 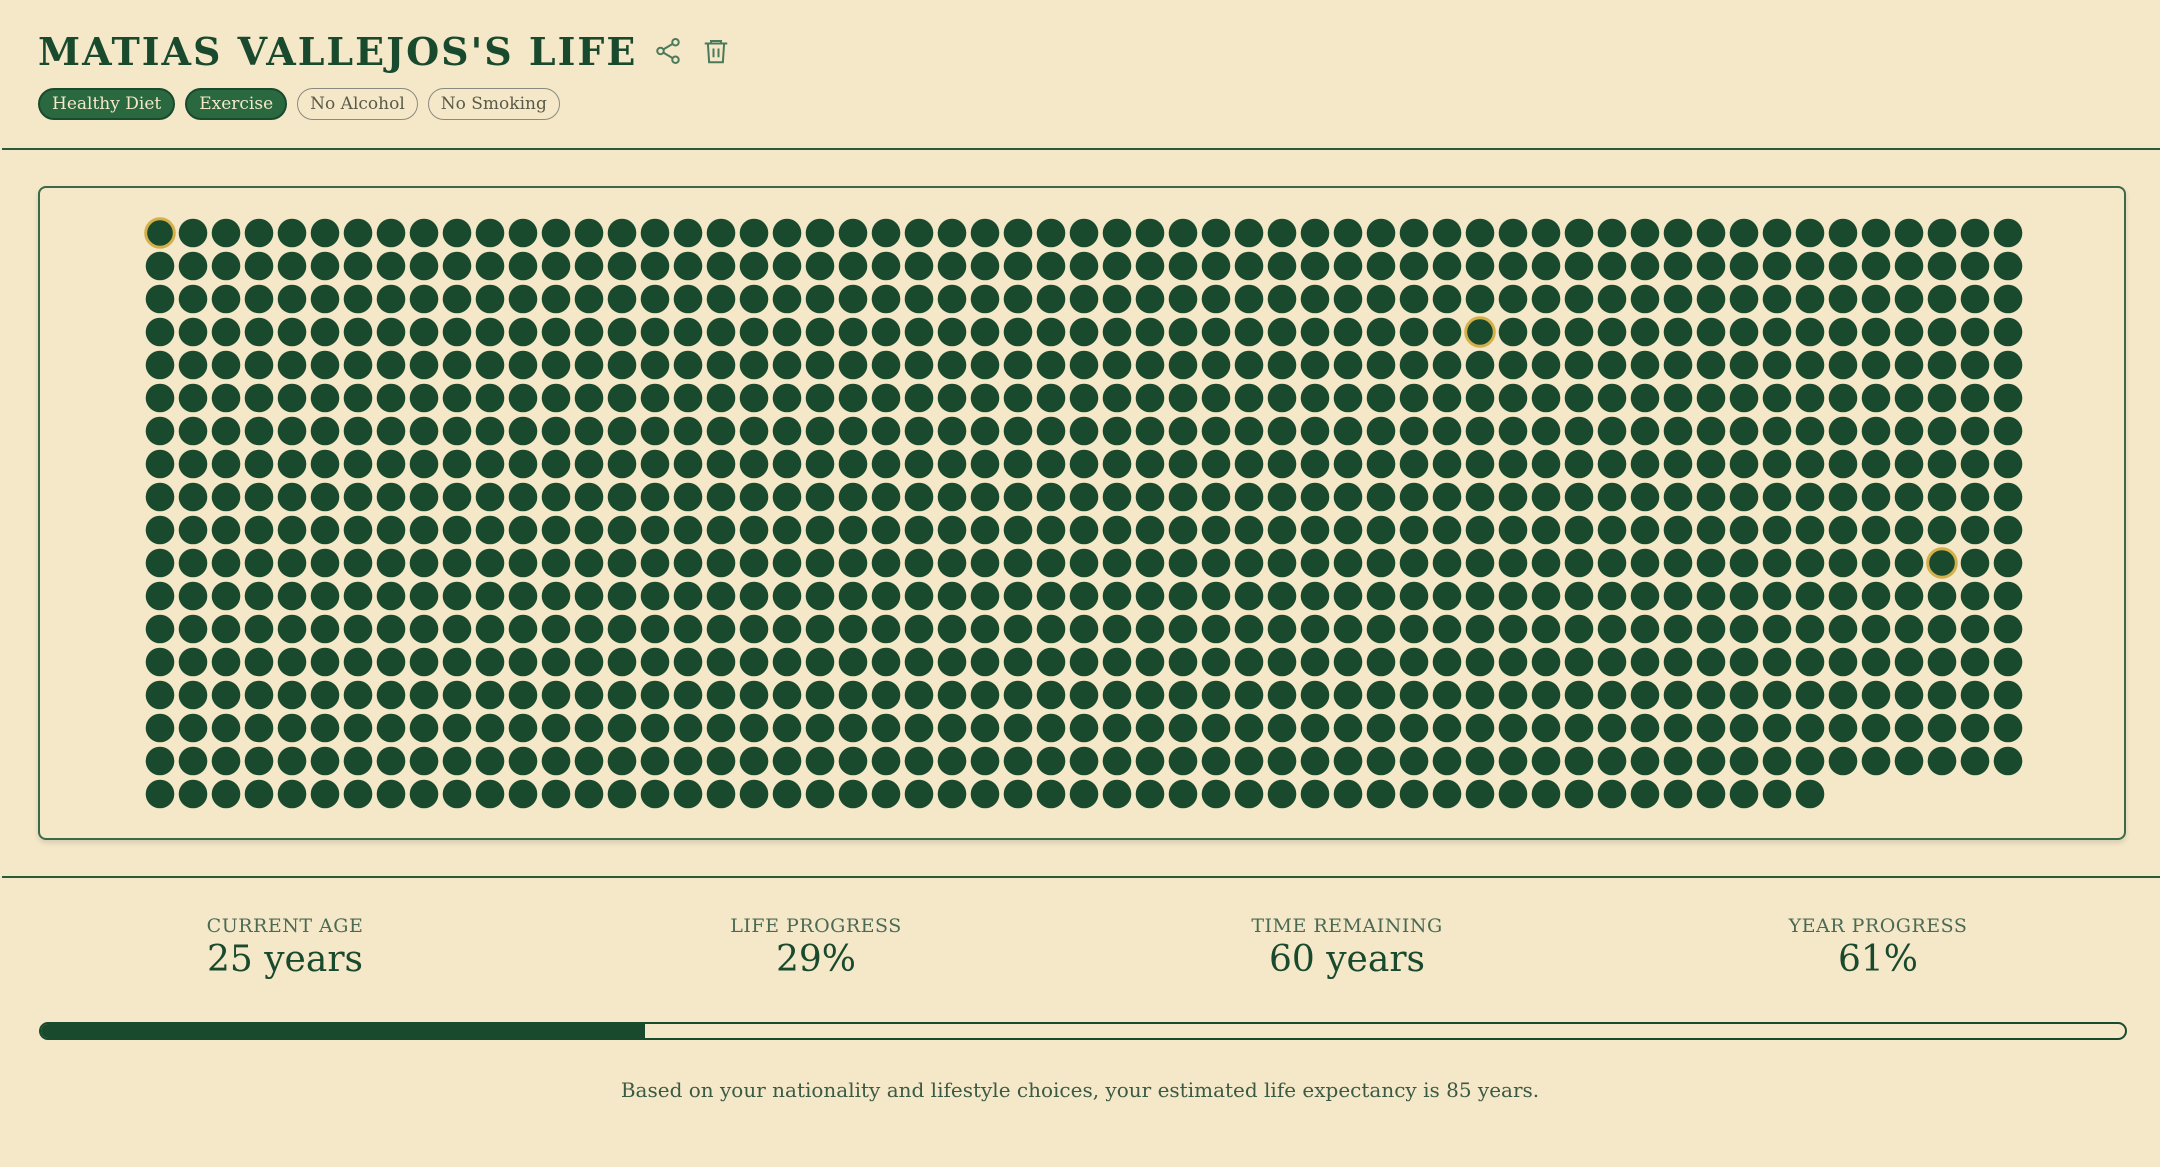 I want to click on tag-no-alcohol: No Alcohol, so click(x=357, y=104).